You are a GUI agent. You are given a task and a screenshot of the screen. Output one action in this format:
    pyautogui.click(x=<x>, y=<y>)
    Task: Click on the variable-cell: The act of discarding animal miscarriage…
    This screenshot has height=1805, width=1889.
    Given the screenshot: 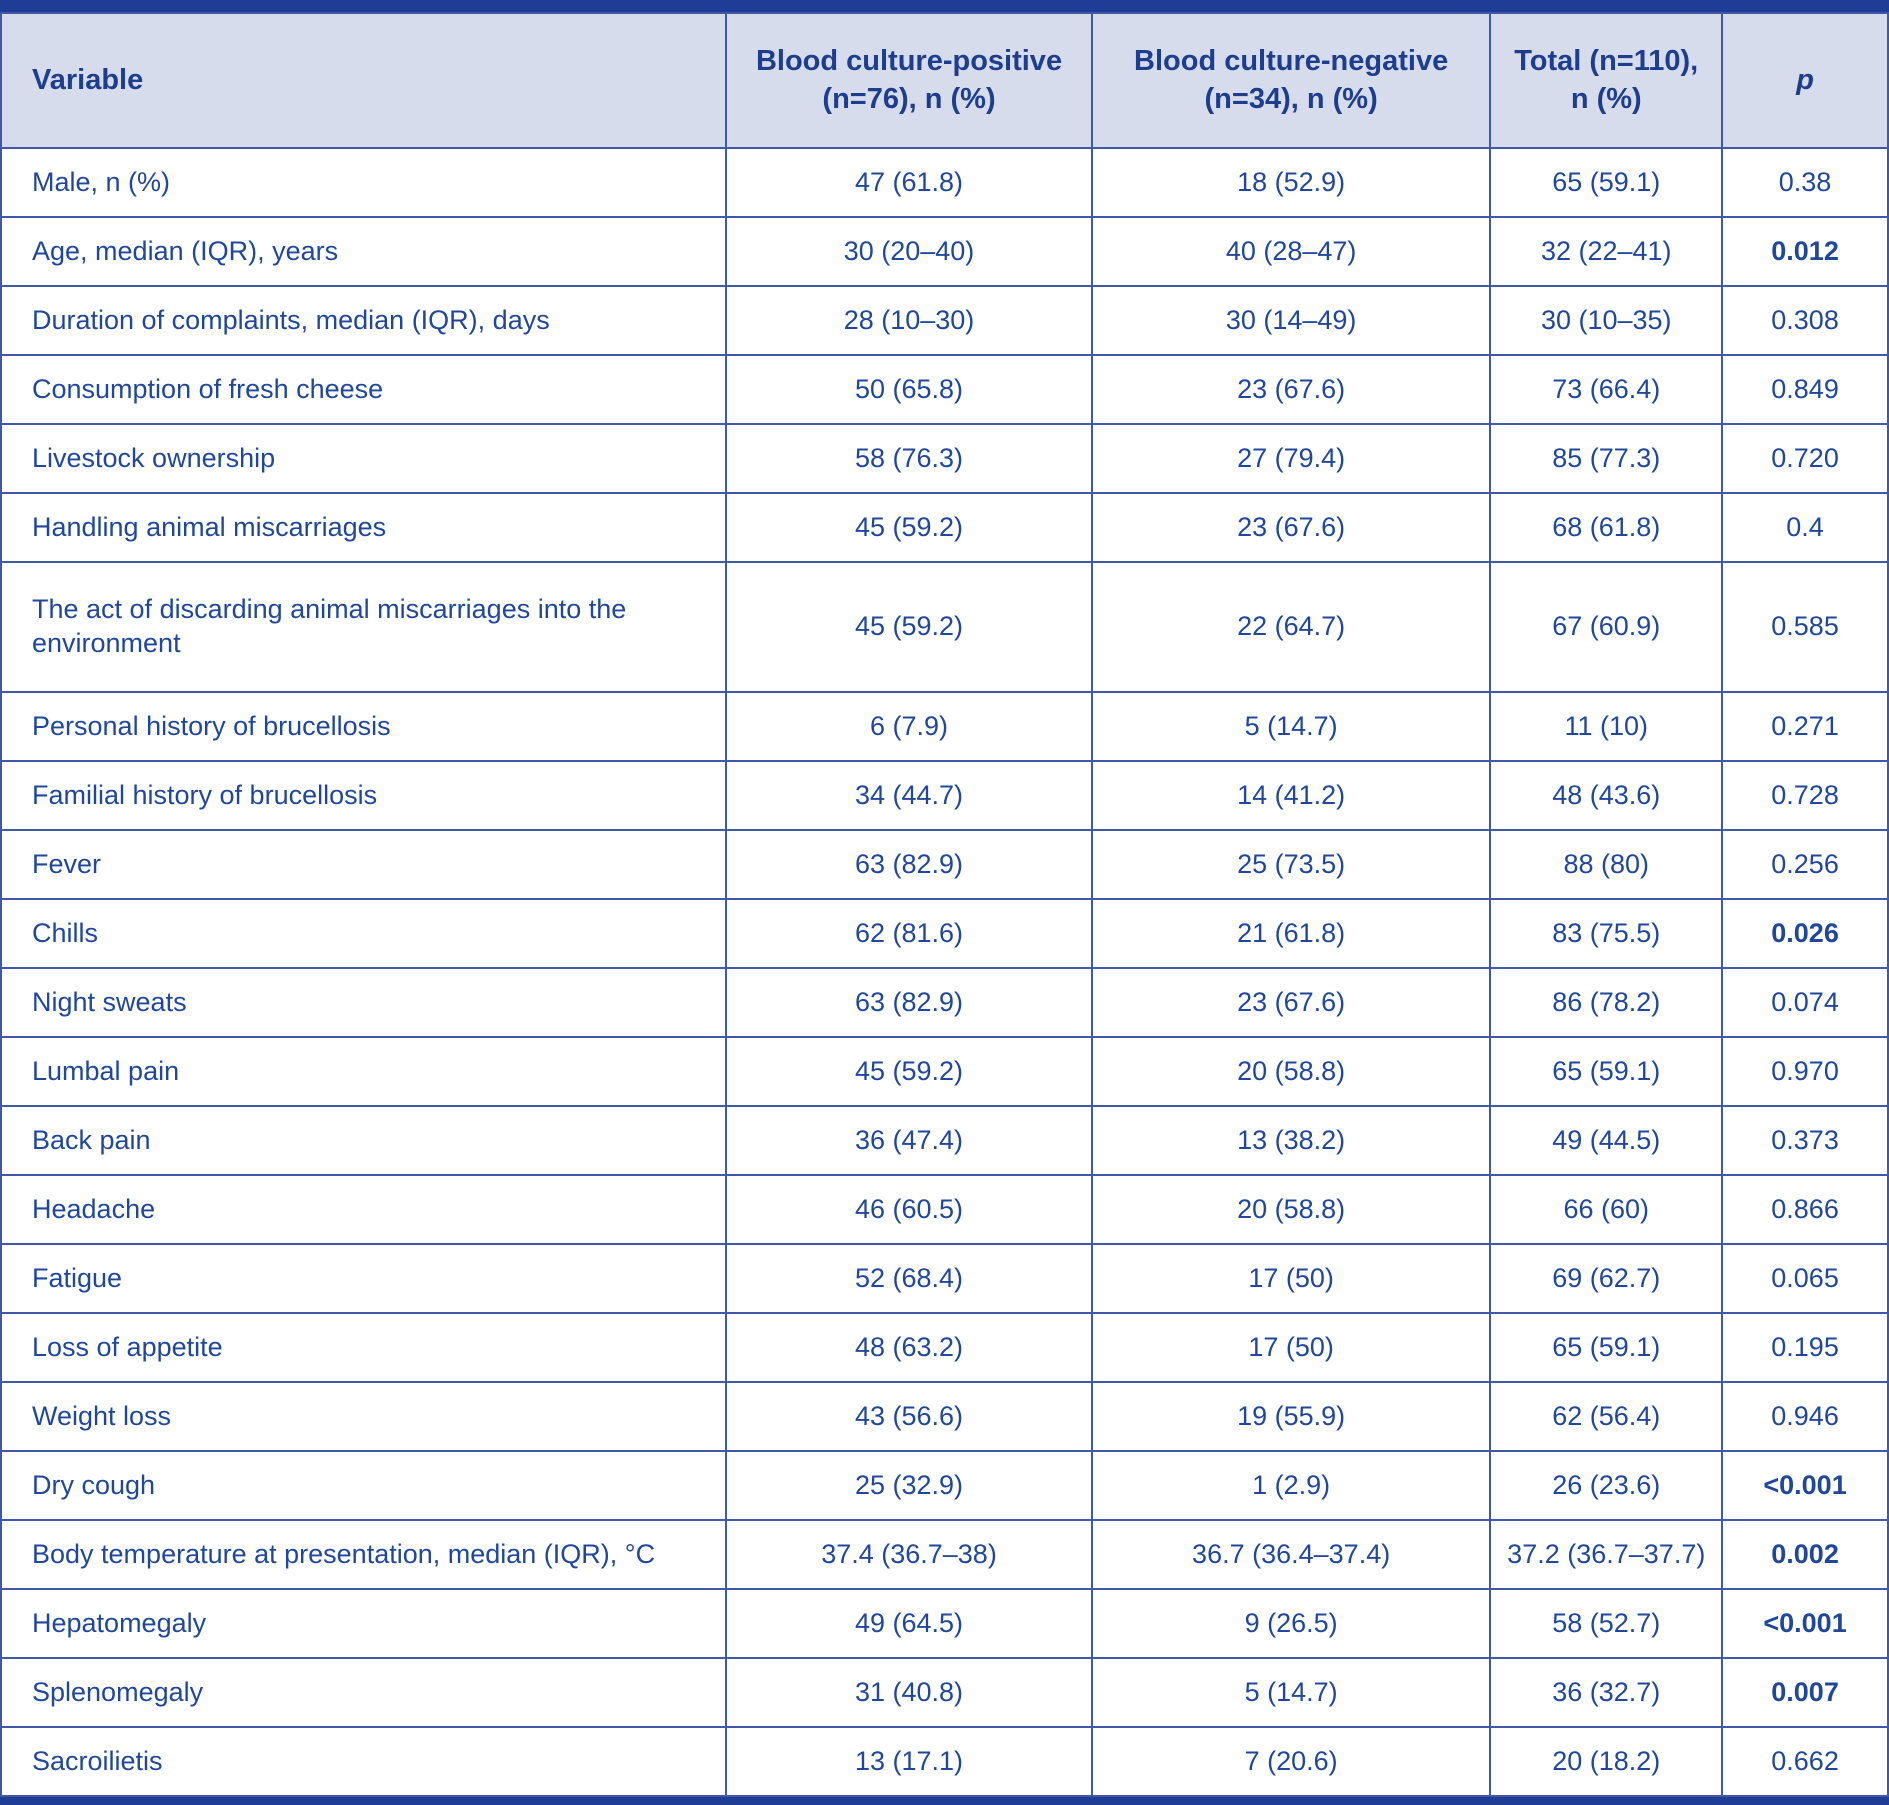 What is the action you would take?
    pyautogui.click(x=364, y=627)
    